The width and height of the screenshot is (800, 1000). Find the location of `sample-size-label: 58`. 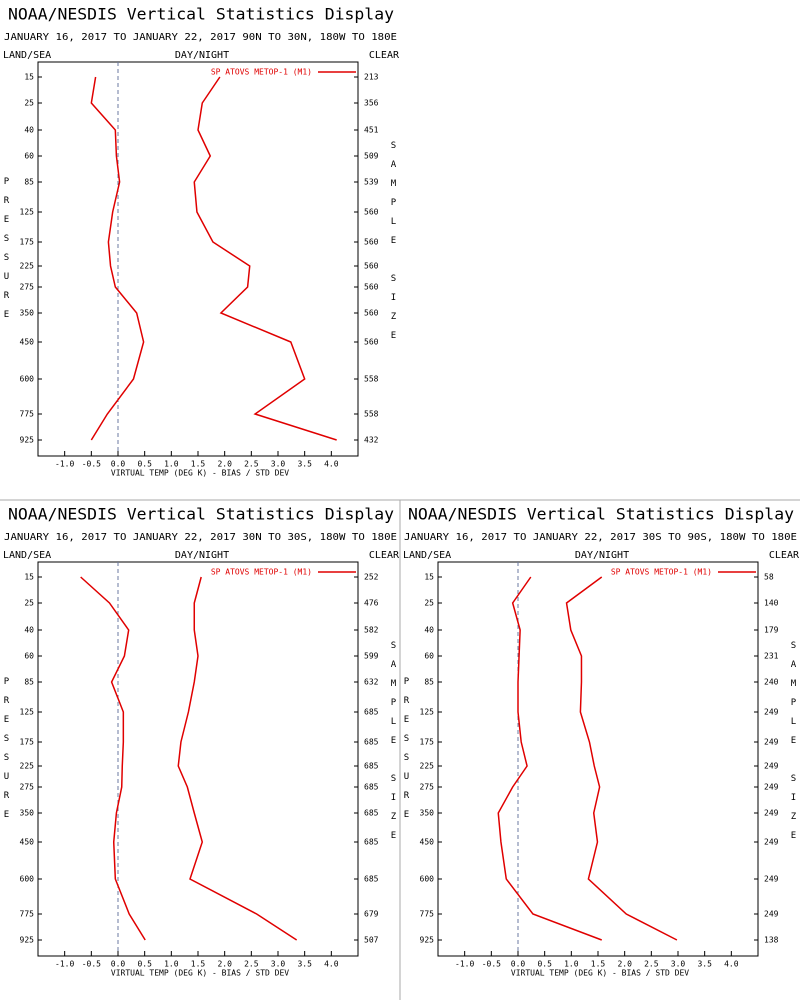

sample-size-label: 58 is located at coordinates (769, 577).